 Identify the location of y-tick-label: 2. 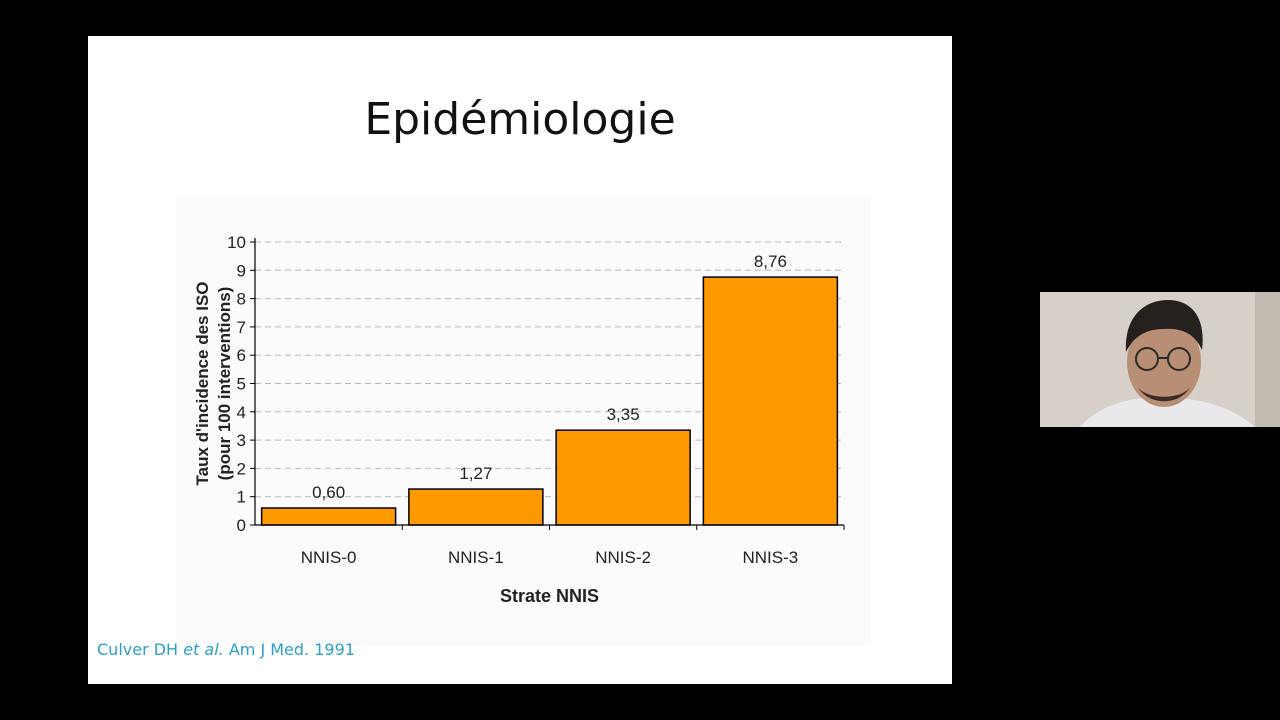
(241, 468).